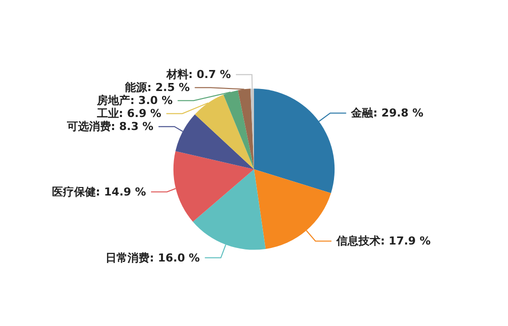 This screenshot has height=326, width=508. Describe the element at coordinates (387, 113) in the screenshot. I see `slice-label: 金融: 29.8 %` at that location.